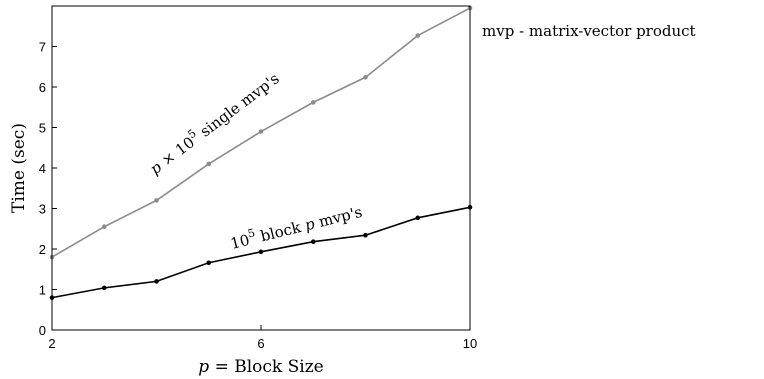 This screenshot has height=379, width=764. Describe the element at coordinates (42, 290) in the screenshot. I see `y-tick-label: 1` at that location.